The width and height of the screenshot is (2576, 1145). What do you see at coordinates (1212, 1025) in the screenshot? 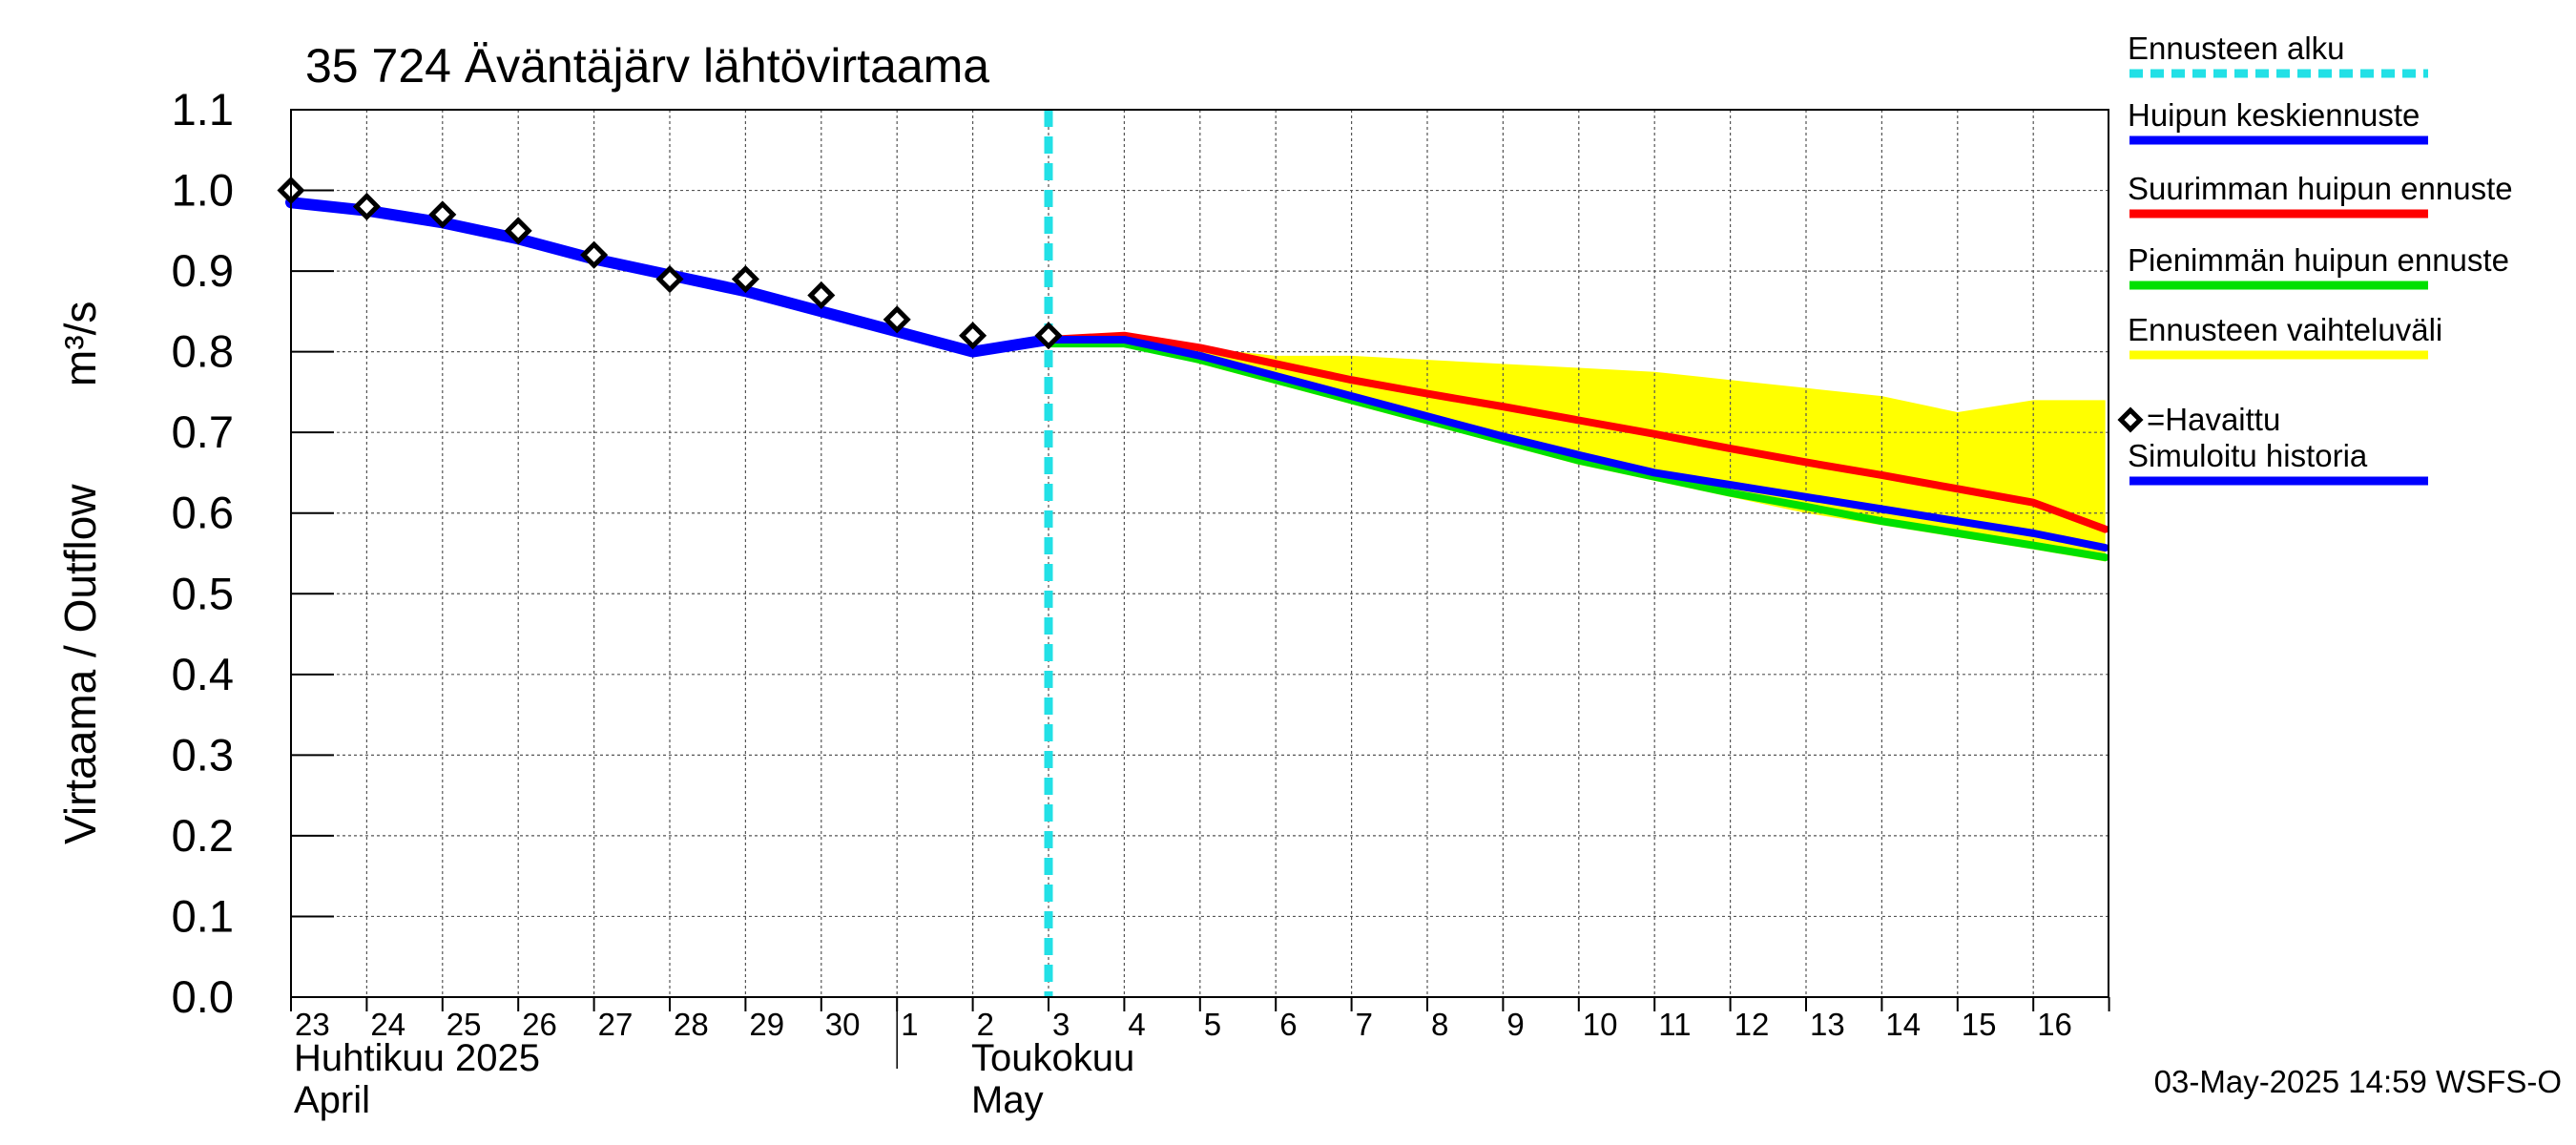
I see `x-tick-label: 5` at bounding box center [1212, 1025].